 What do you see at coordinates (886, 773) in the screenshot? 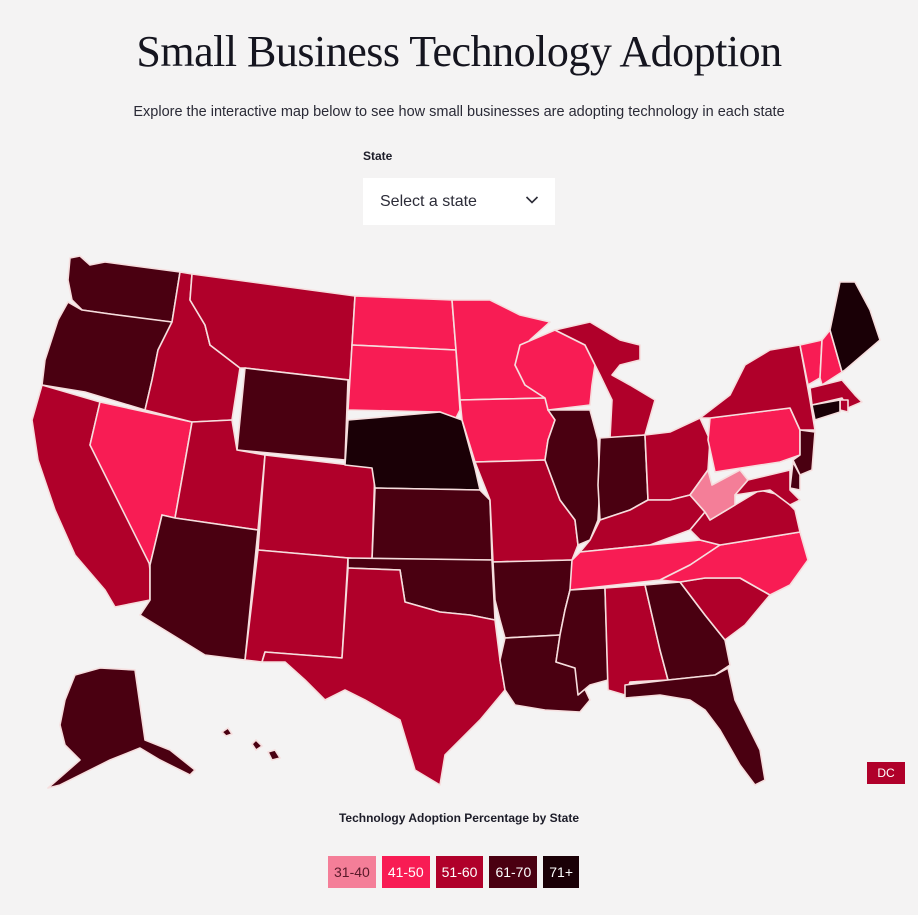
I see `dc-button: DC` at bounding box center [886, 773].